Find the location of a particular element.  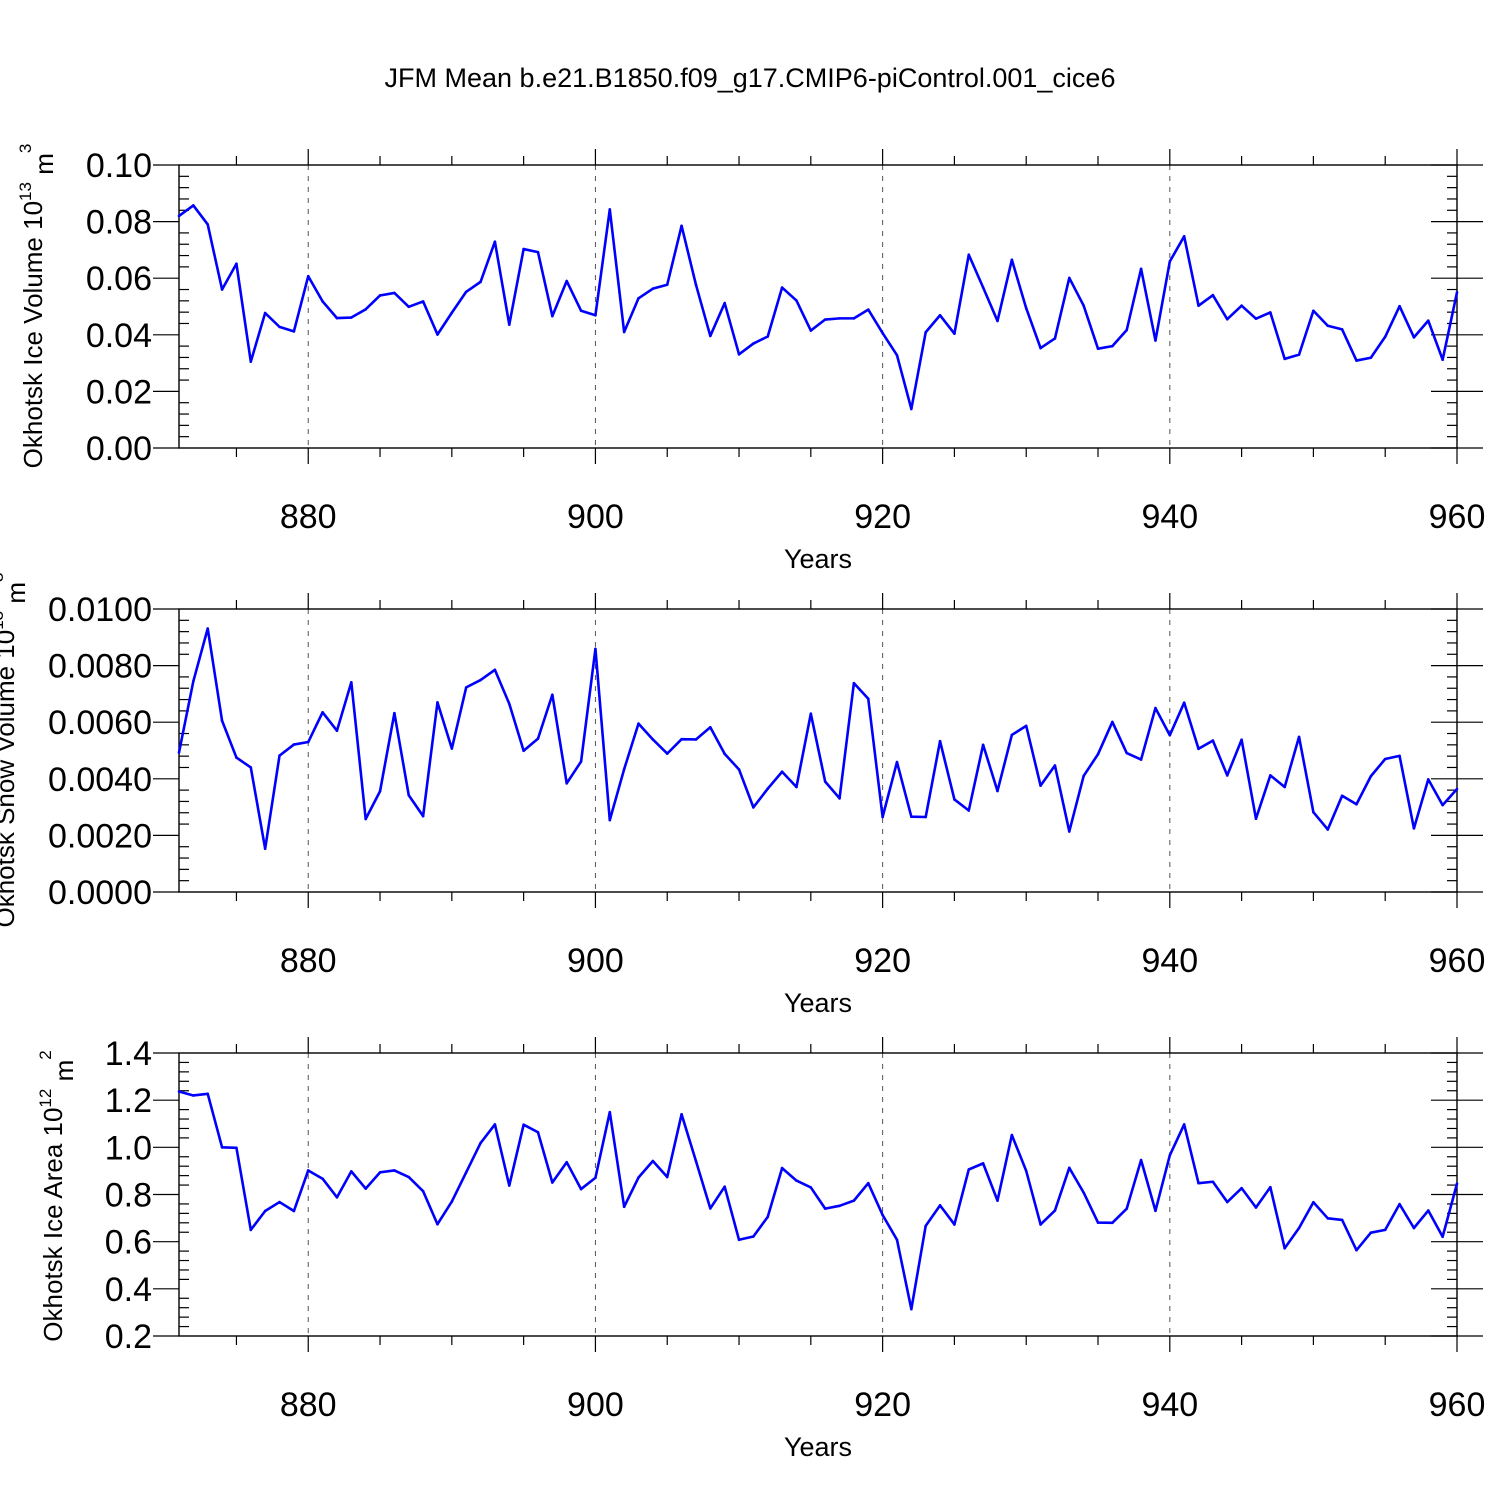

y-axis-label-part: m is located at coordinates (44, 167).